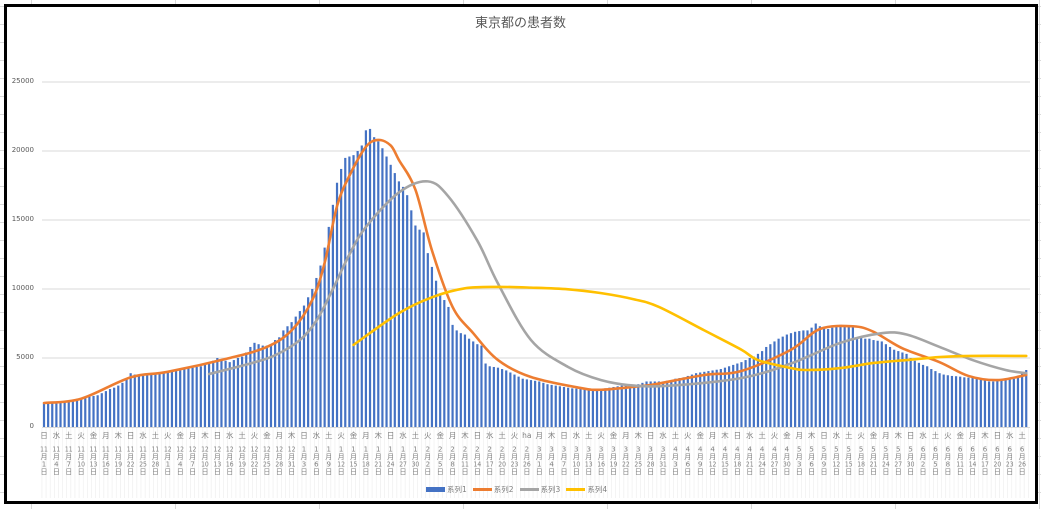  I want to click on y-tick-label: 15000, so click(22, 219).